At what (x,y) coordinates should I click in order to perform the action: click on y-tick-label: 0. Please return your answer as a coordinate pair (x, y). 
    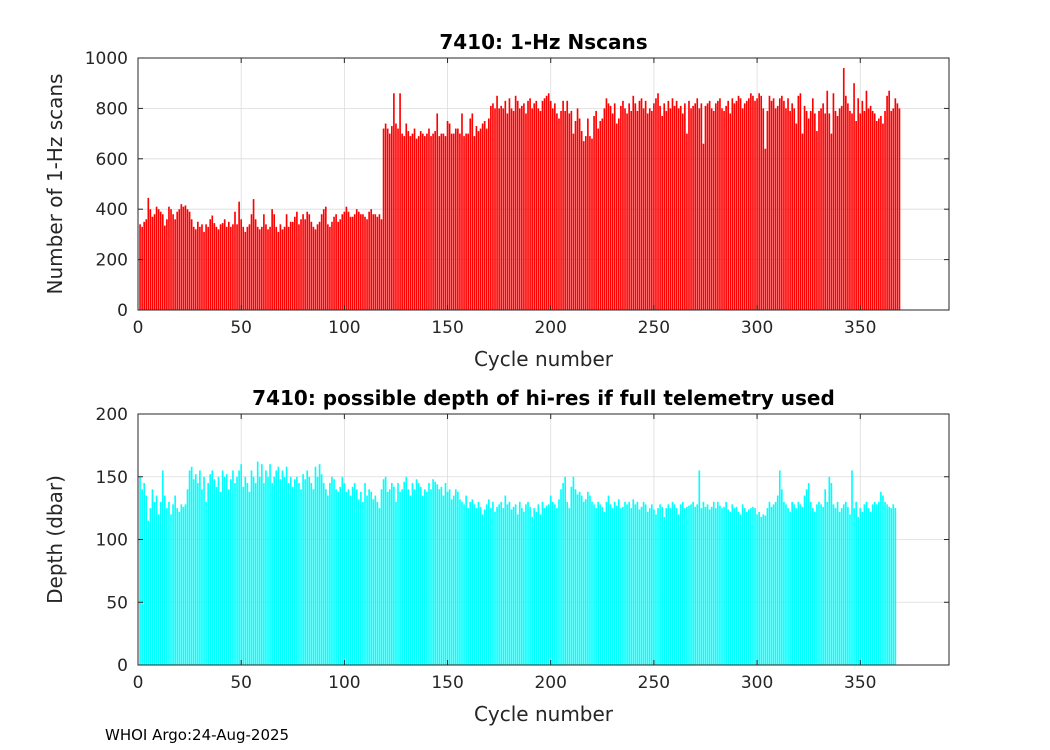
    Looking at the image, I should click on (122, 311).